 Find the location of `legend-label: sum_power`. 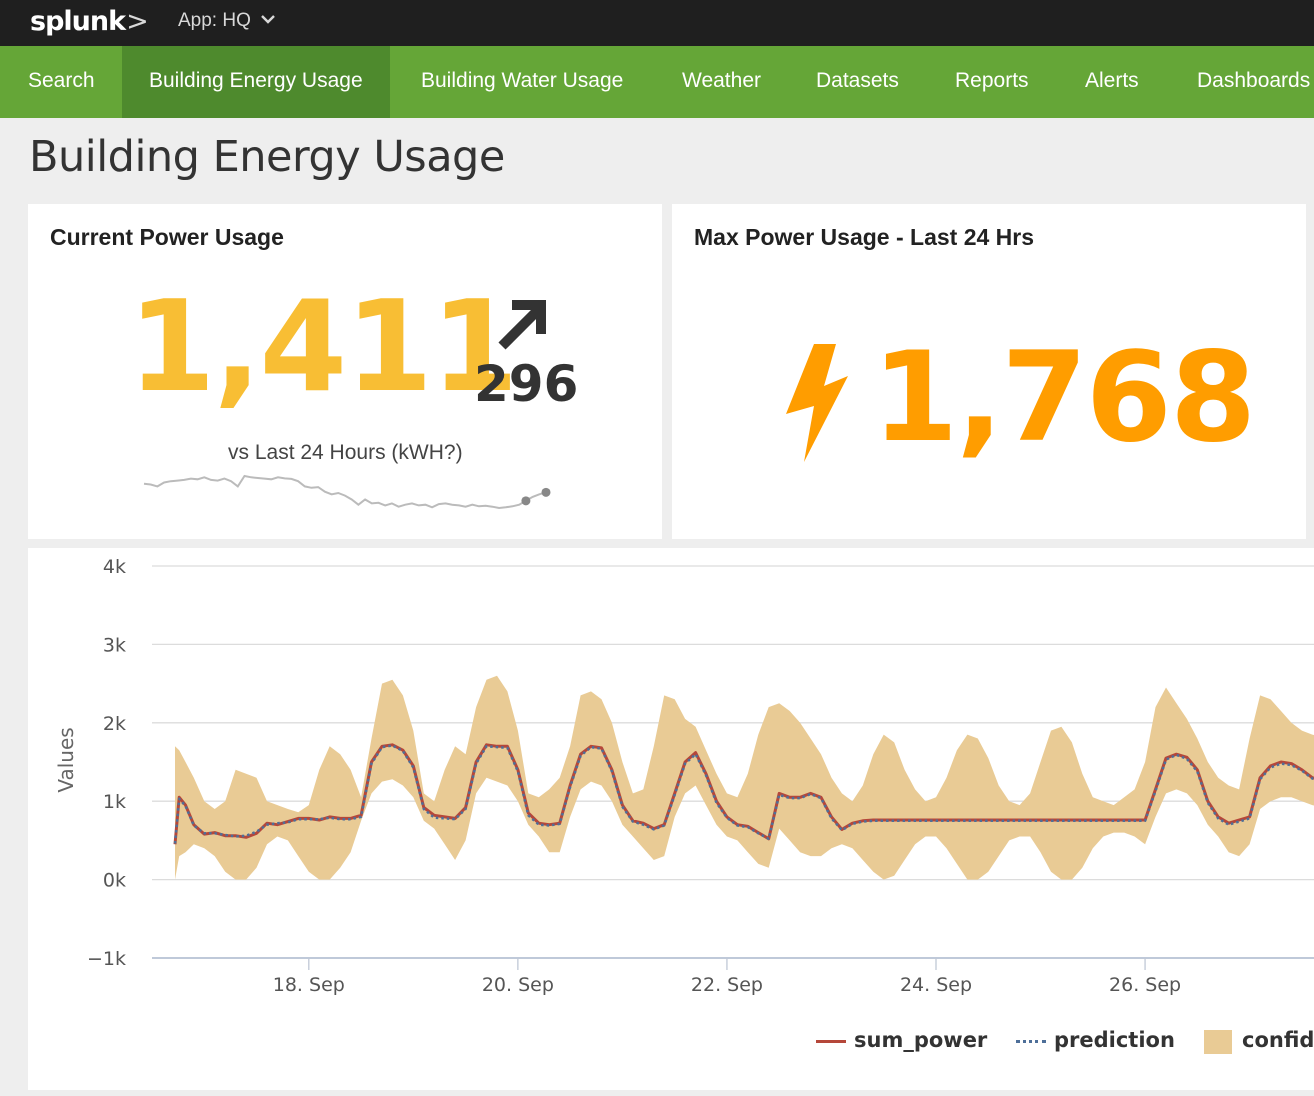

legend-label: sum_power is located at coordinates (921, 1040).